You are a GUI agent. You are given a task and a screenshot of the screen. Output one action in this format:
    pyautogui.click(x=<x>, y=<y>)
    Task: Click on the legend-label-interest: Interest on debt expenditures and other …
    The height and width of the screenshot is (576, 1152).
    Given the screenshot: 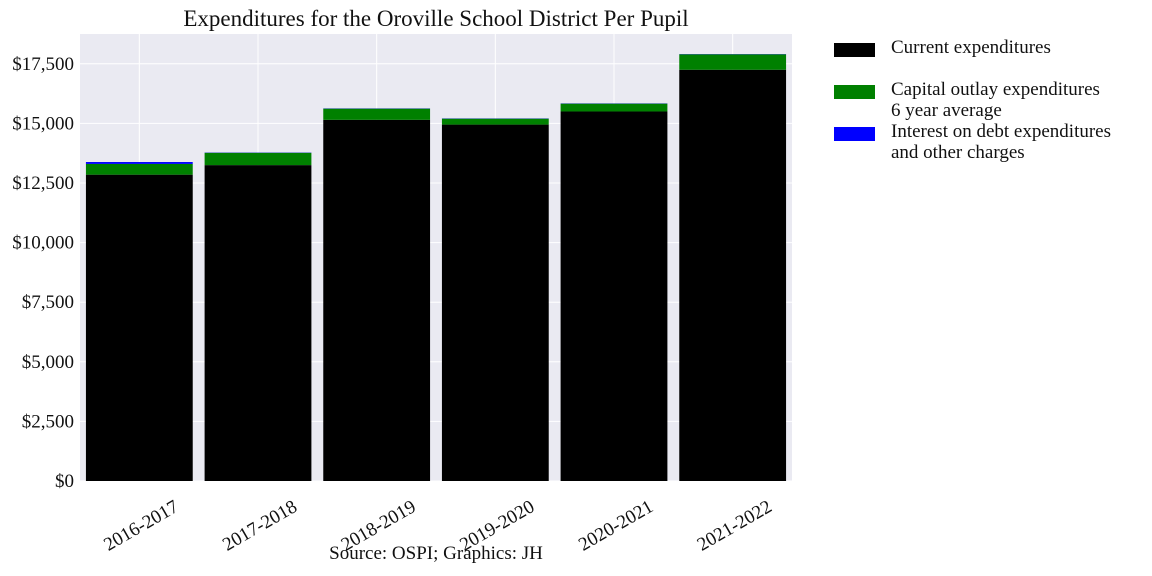 What is the action you would take?
    pyautogui.click(x=1001, y=142)
    